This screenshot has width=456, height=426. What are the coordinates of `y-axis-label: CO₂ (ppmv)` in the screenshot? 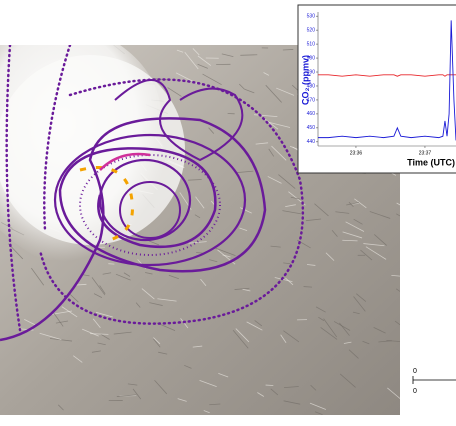 It's located at (305, 80).